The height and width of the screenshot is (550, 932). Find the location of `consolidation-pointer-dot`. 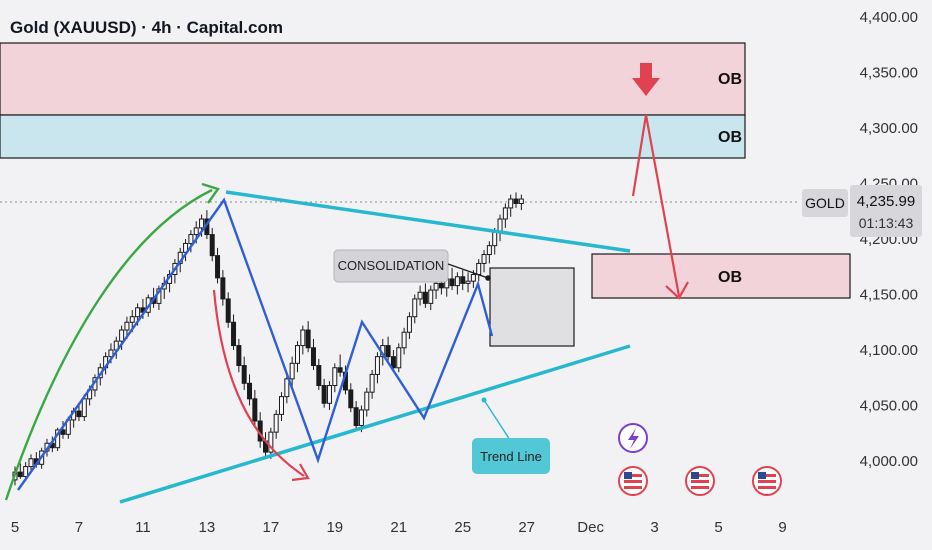

consolidation-pointer-dot is located at coordinates (488, 278).